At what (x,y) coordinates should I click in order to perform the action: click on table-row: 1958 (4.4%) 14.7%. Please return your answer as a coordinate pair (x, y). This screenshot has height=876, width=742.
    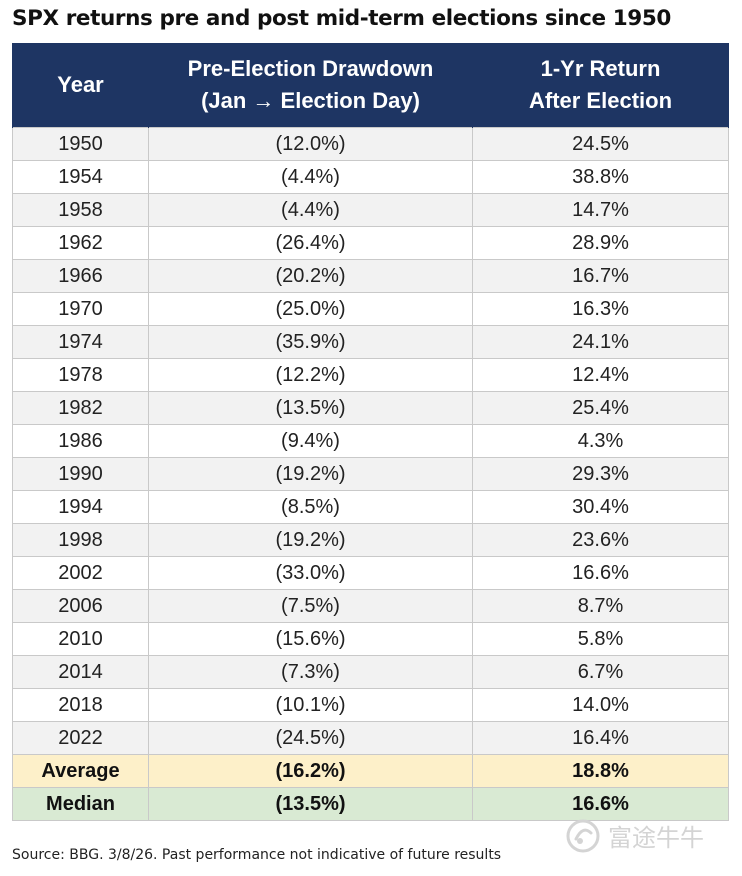
    Looking at the image, I should click on (370, 210).